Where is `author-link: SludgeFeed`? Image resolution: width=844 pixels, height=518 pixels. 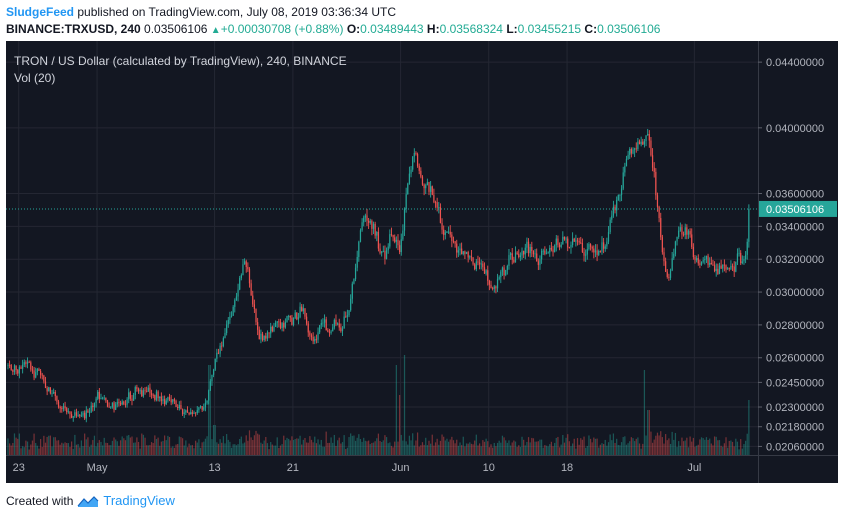
author-link: SludgeFeed is located at coordinates (40, 12).